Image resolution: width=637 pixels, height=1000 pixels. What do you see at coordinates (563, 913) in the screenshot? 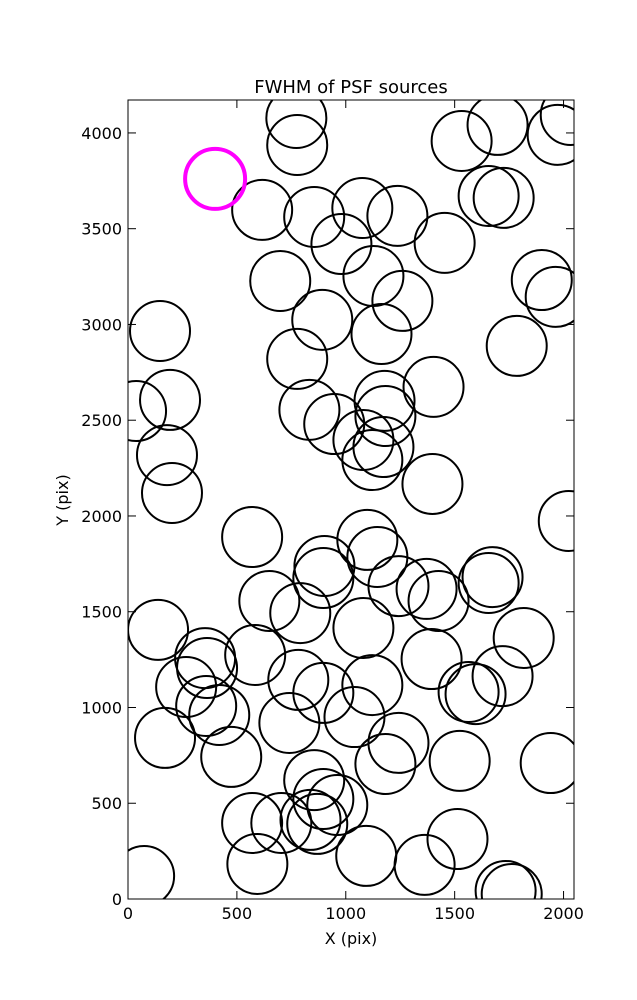
I see `x-tick-label: 2000` at bounding box center [563, 913].